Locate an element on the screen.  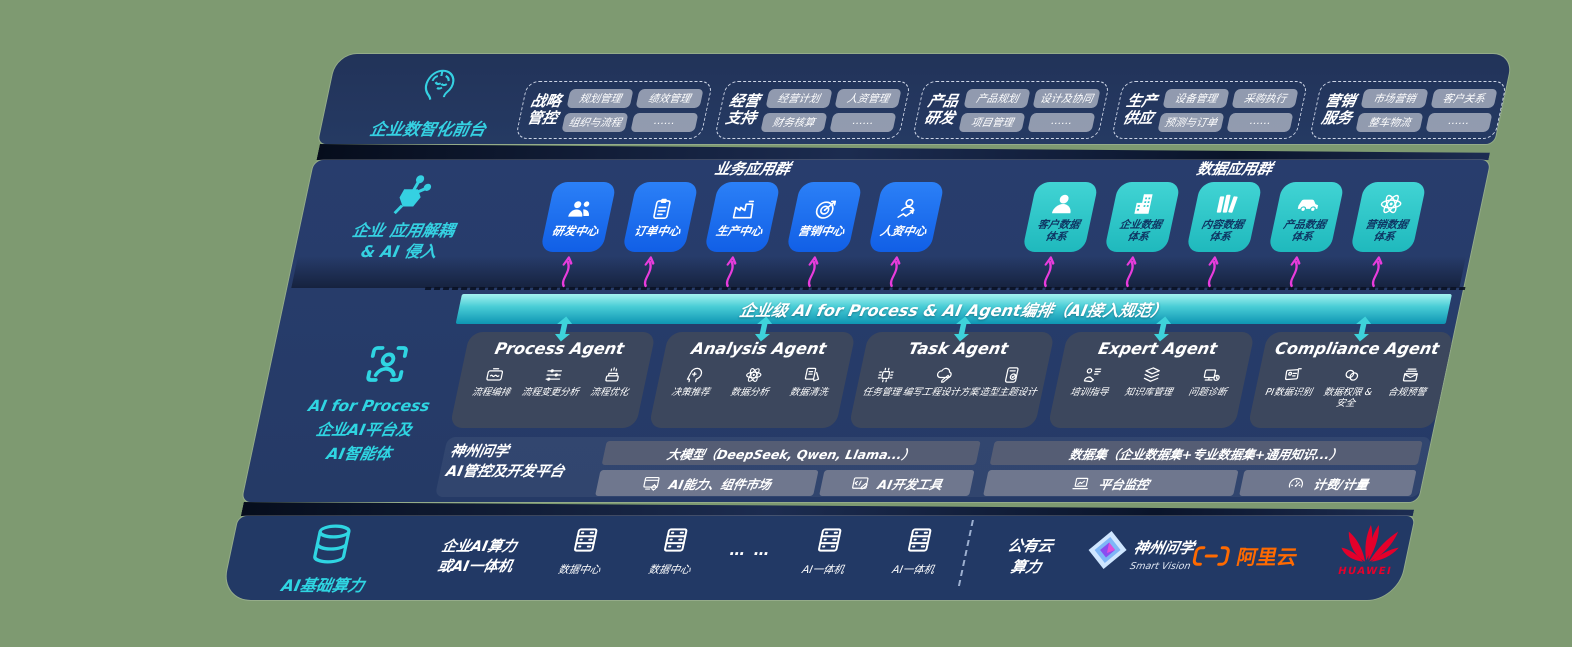
workflow-orchestration-icon is located at coordinates (495, 375).